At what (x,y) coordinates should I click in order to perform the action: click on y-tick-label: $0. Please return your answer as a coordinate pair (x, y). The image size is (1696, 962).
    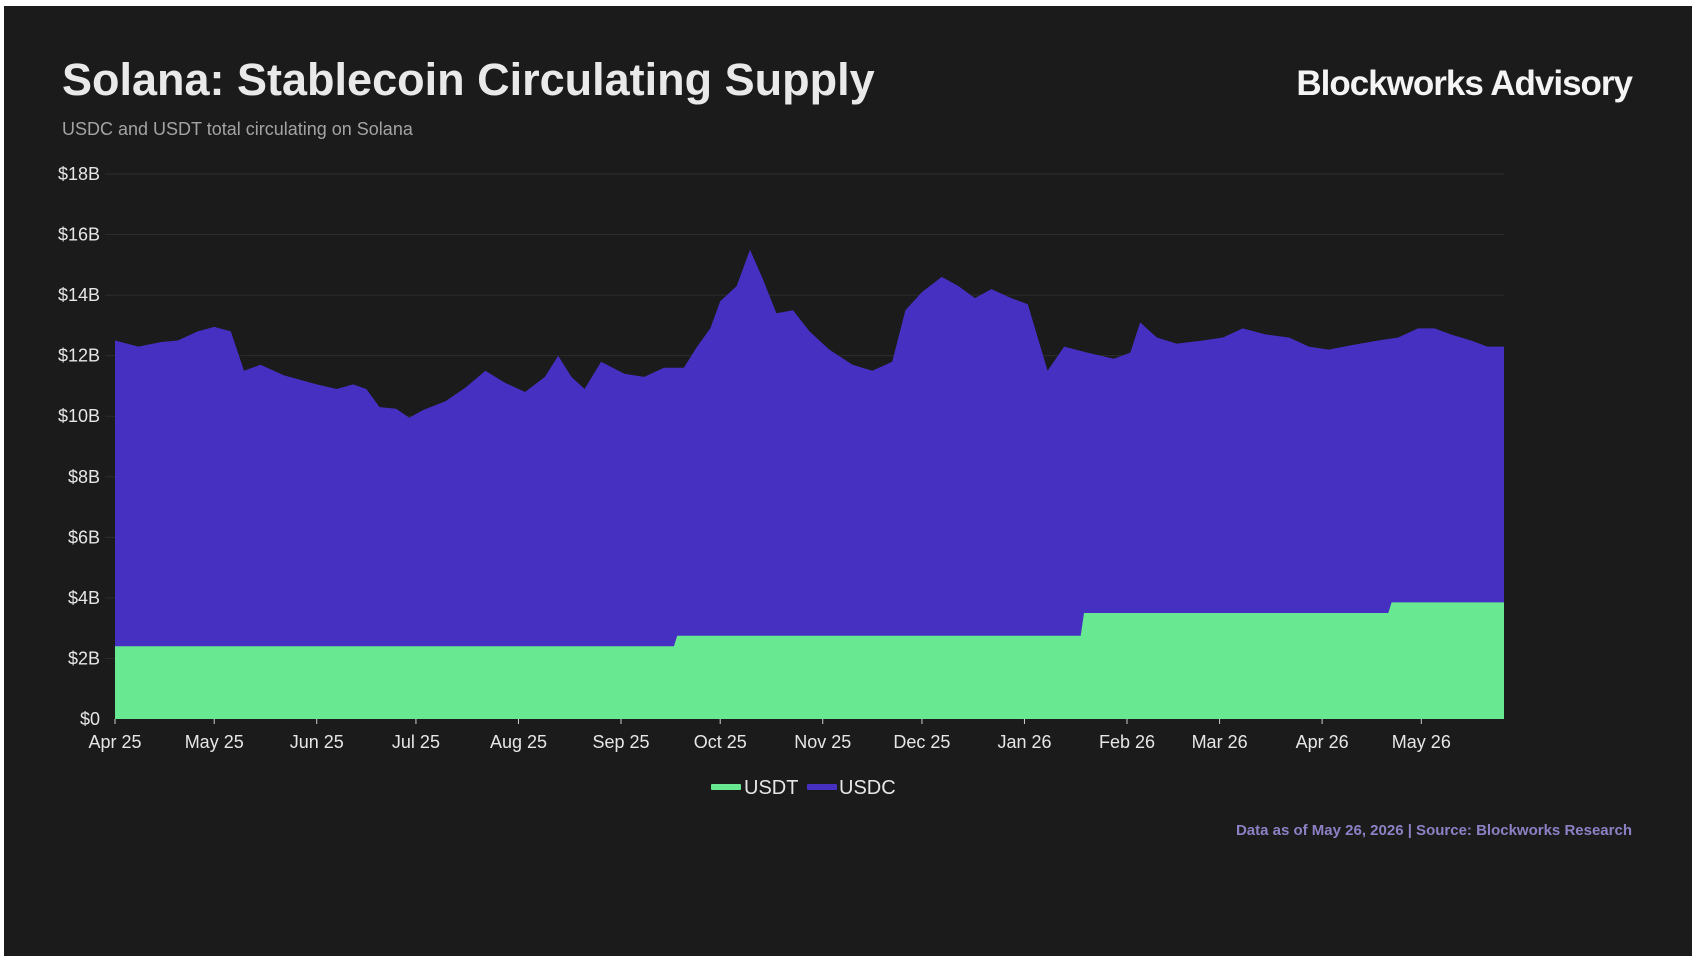
    Looking at the image, I should click on (90, 719).